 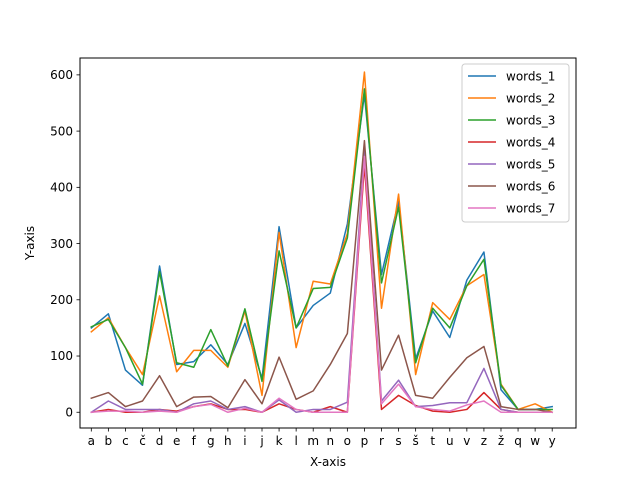 I want to click on y-tick-label: 300, so click(x=61, y=244).